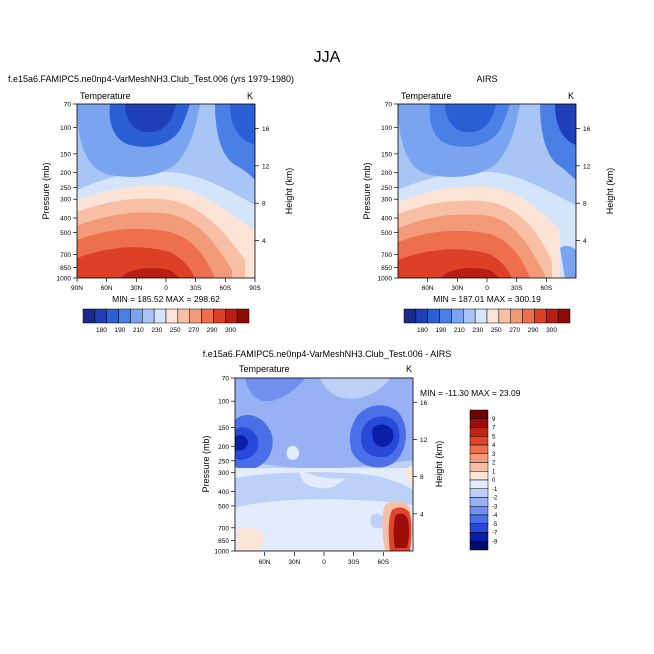  Describe the element at coordinates (264, 369) in the screenshot. I see `panel-diff-variable: Temperature` at that location.